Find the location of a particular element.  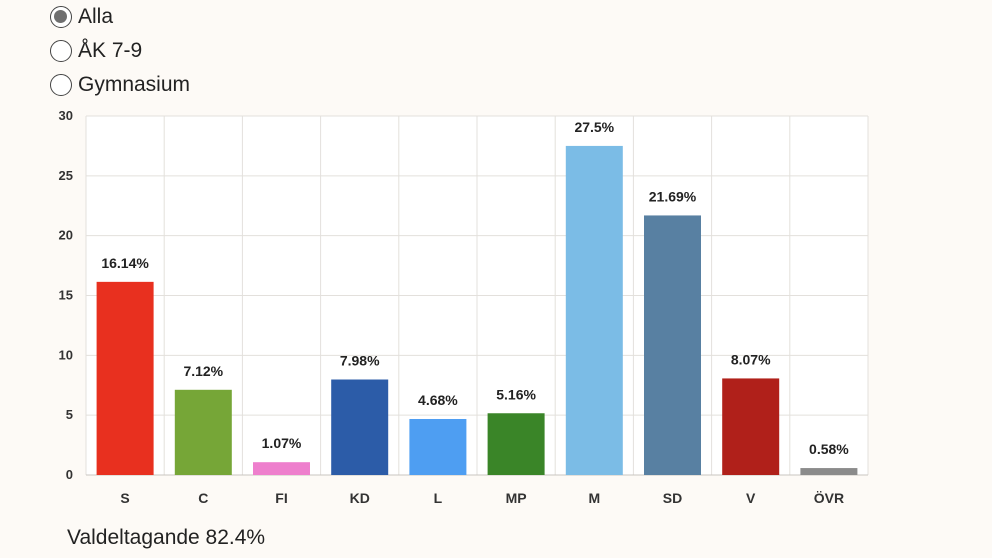

x-tick-label: C is located at coordinates (203, 498).